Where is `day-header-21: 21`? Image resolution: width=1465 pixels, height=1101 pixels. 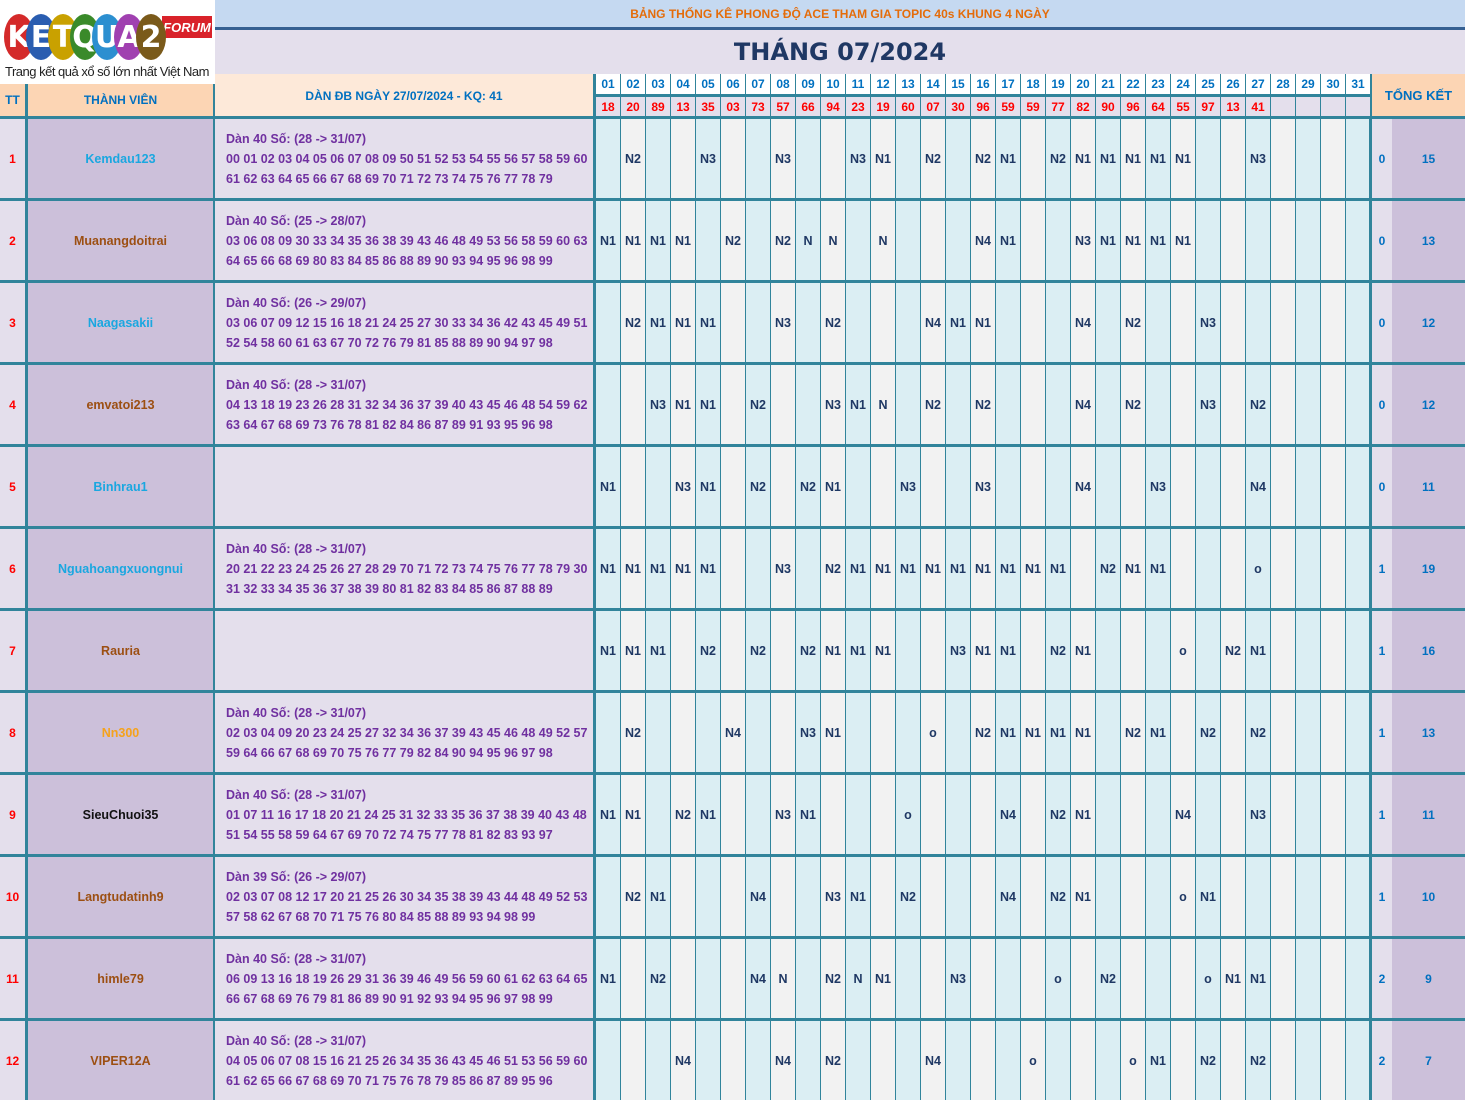
day-header-21: 21 is located at coordinates (1108, 84).